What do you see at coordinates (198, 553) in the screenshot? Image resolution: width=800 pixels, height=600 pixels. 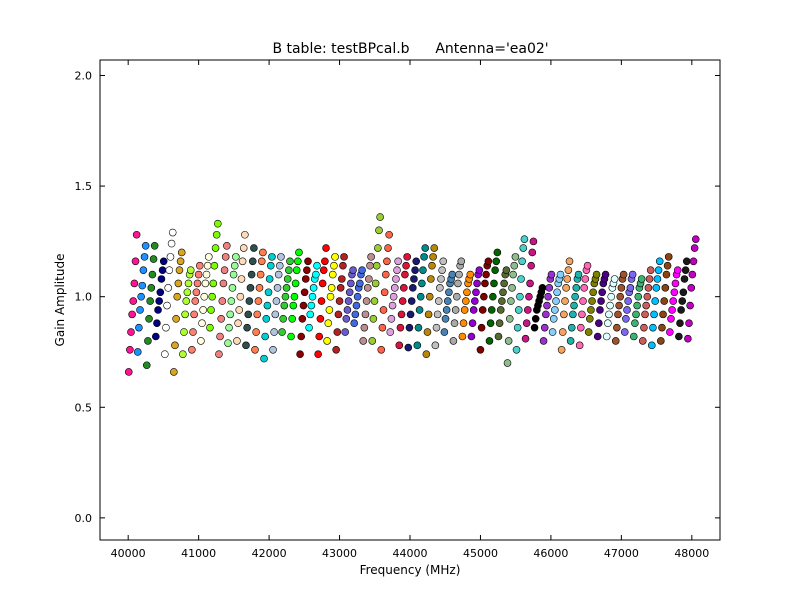 I see `x-tick-label: 41000` at bounding box center [198, 553].